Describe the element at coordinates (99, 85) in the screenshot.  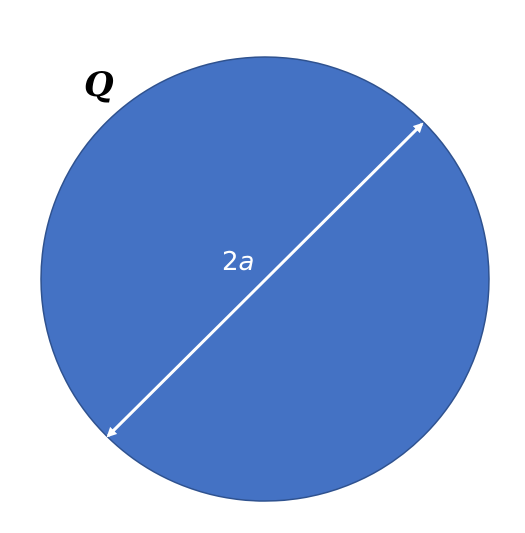
I see `charge-label: Q` at that location.